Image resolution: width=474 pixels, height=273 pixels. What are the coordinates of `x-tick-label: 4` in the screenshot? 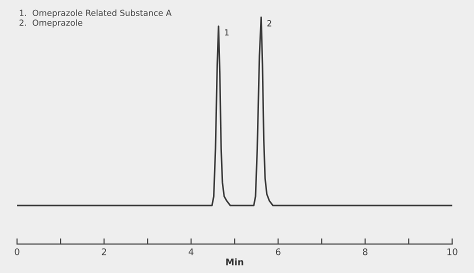 It's located at (191, 252).